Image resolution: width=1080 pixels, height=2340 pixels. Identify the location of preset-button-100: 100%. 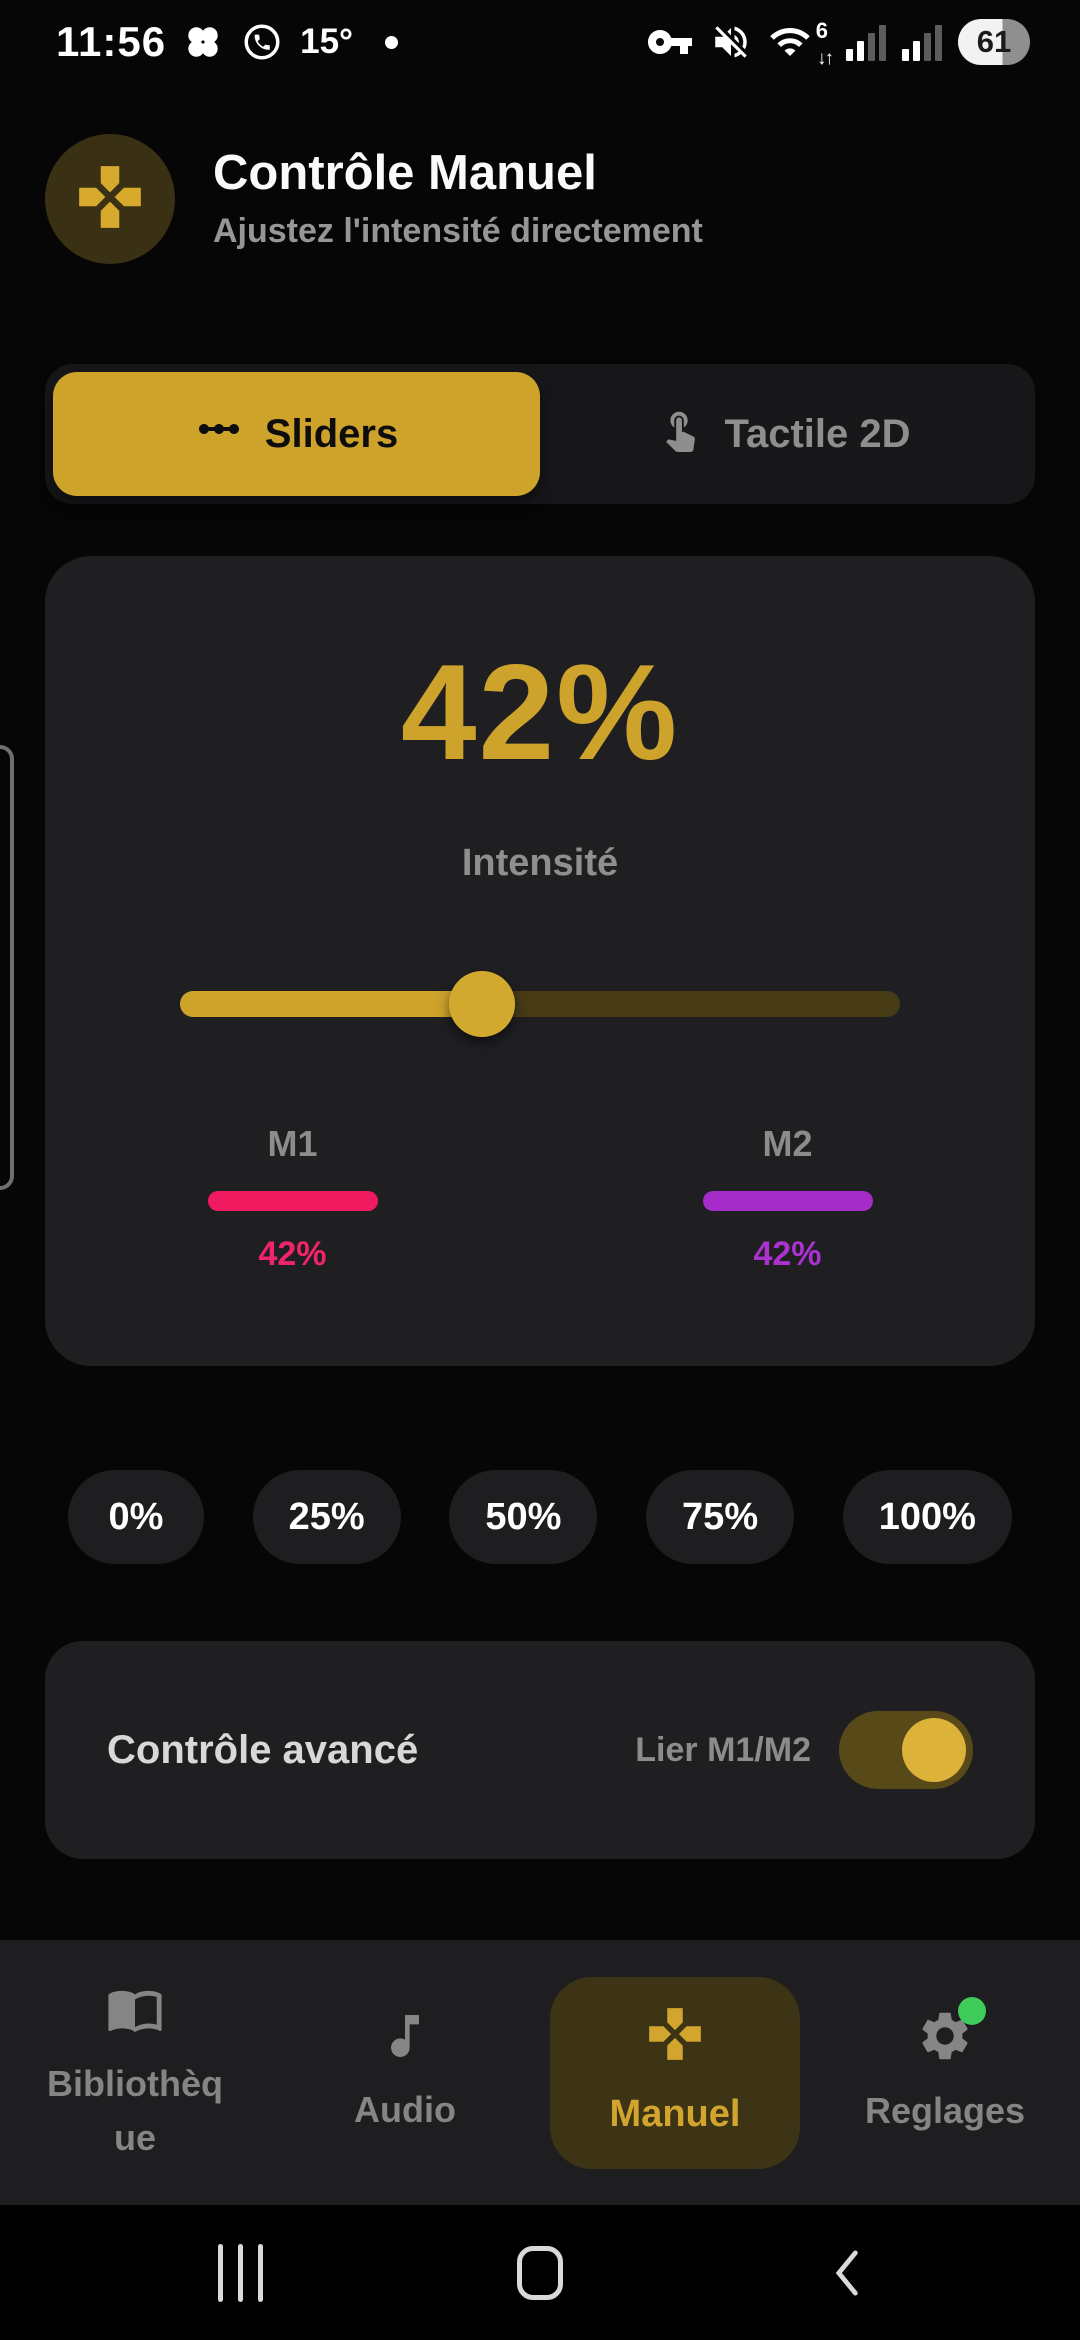
(927, 1517).